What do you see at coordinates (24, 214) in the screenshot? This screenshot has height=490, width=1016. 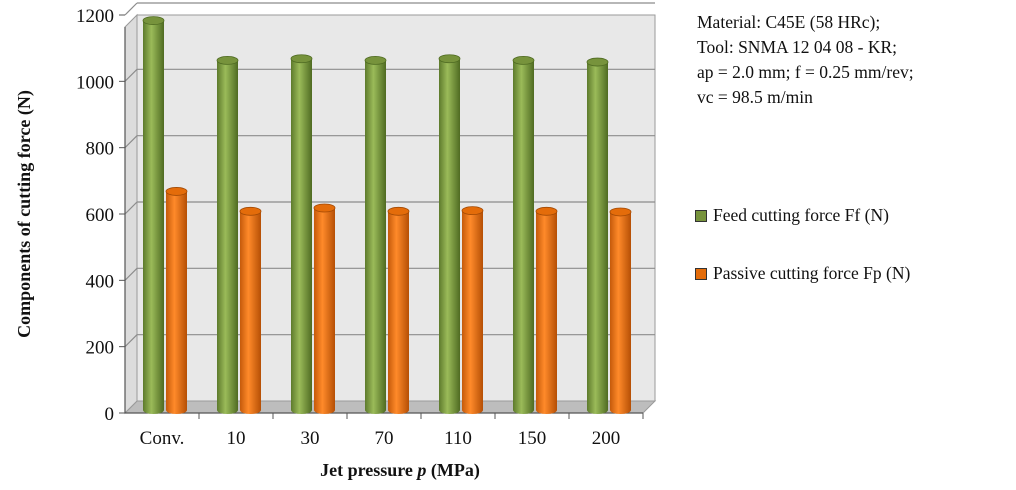 I see `y-axis-label: Components of cutting force (N)` at bounding box center [24, 214].